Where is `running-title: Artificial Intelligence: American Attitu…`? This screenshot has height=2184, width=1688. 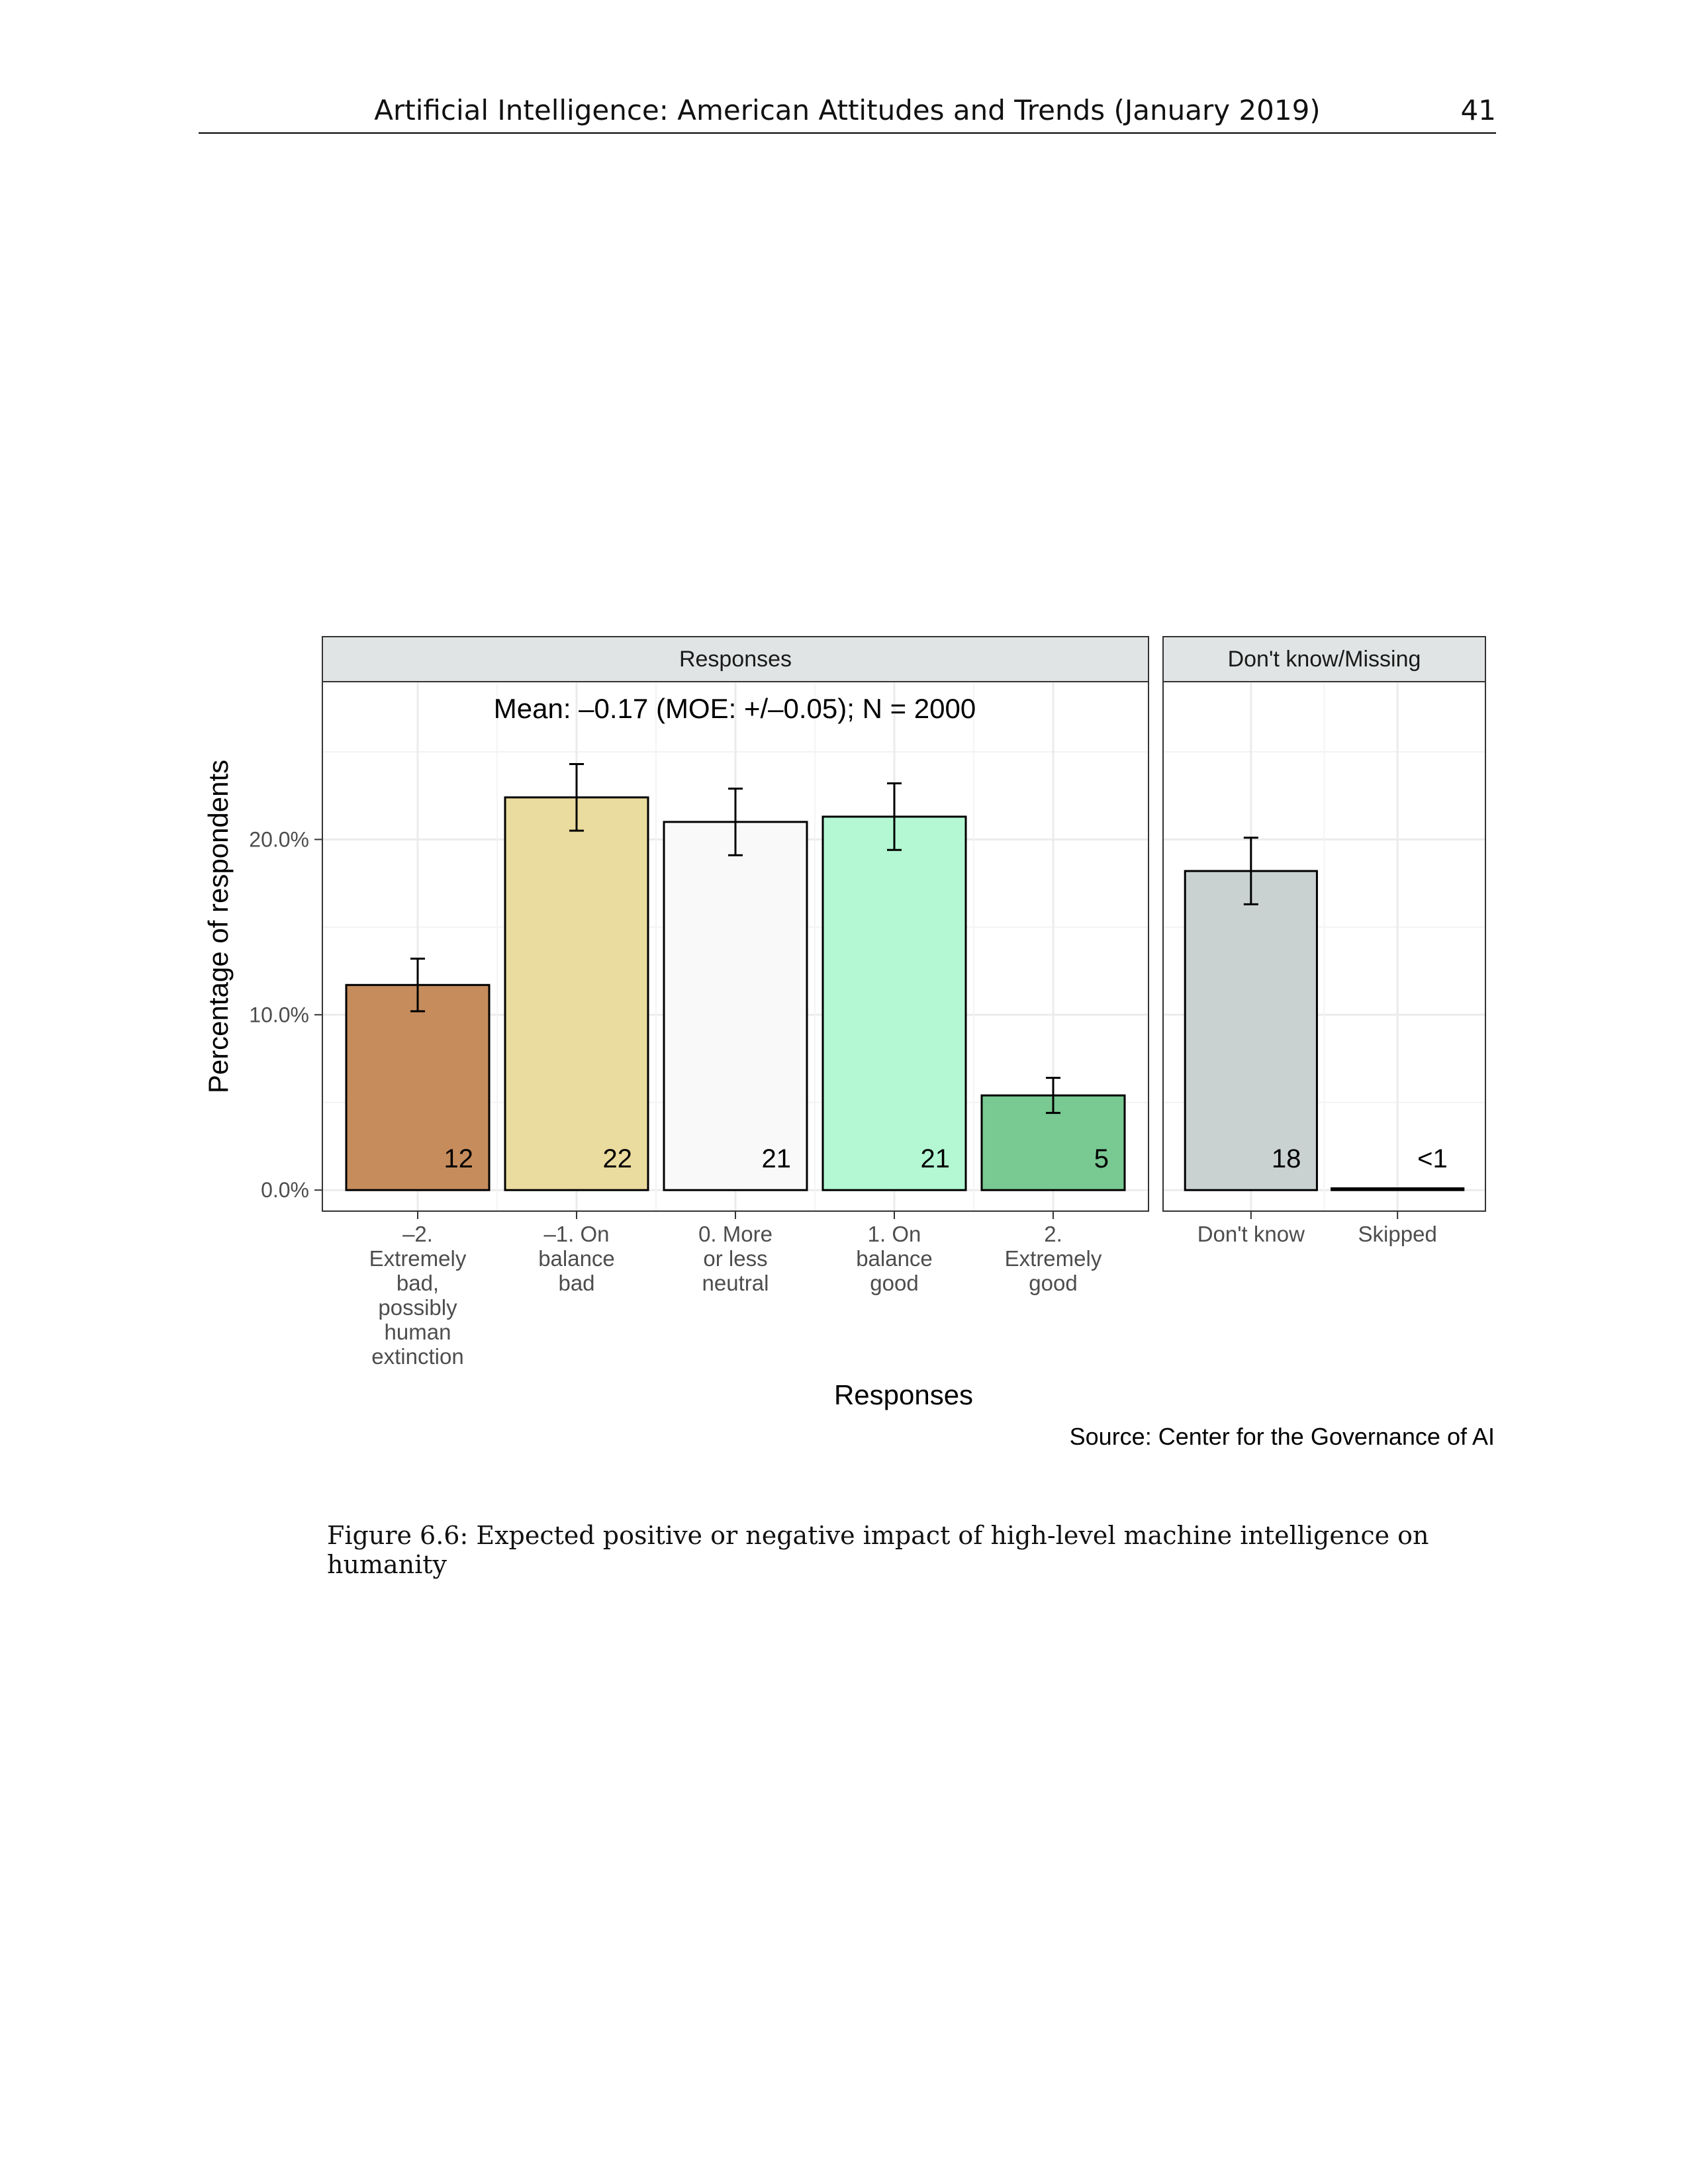 running-title: Artificial Intelligence: American Attitu… is located at coordinates (847, 110).